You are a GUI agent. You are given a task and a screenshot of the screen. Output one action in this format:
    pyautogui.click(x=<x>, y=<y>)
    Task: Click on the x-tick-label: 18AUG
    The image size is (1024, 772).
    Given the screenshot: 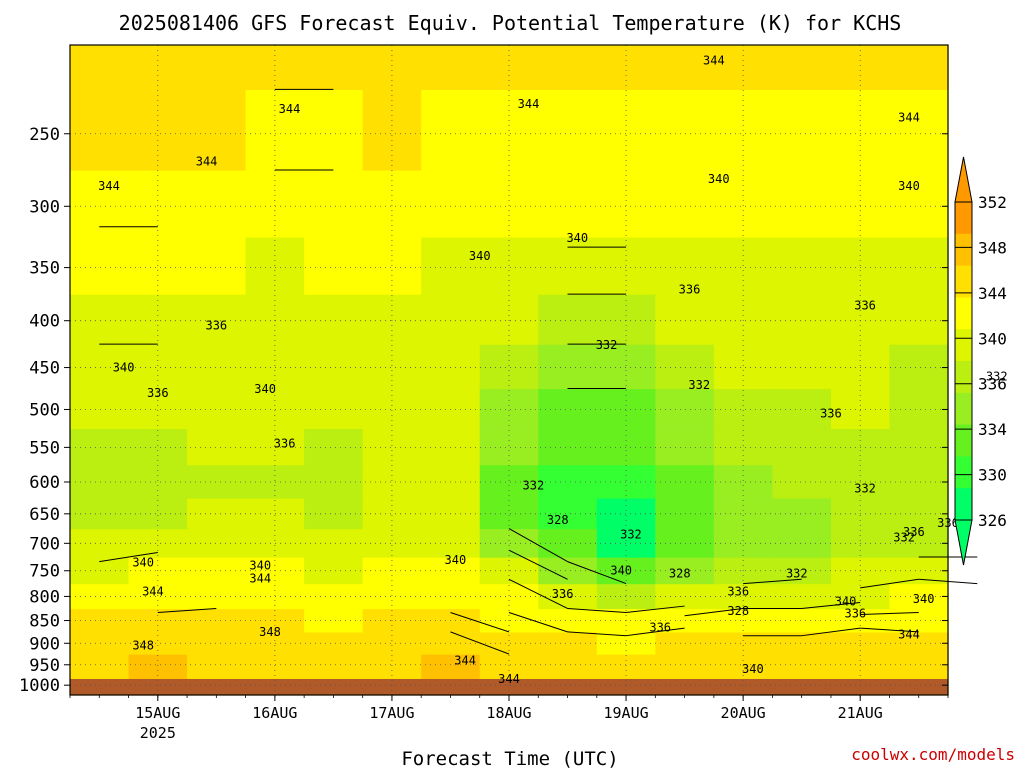 What is the action you would take?
    pyautogui.click(x=508, y=713)
    